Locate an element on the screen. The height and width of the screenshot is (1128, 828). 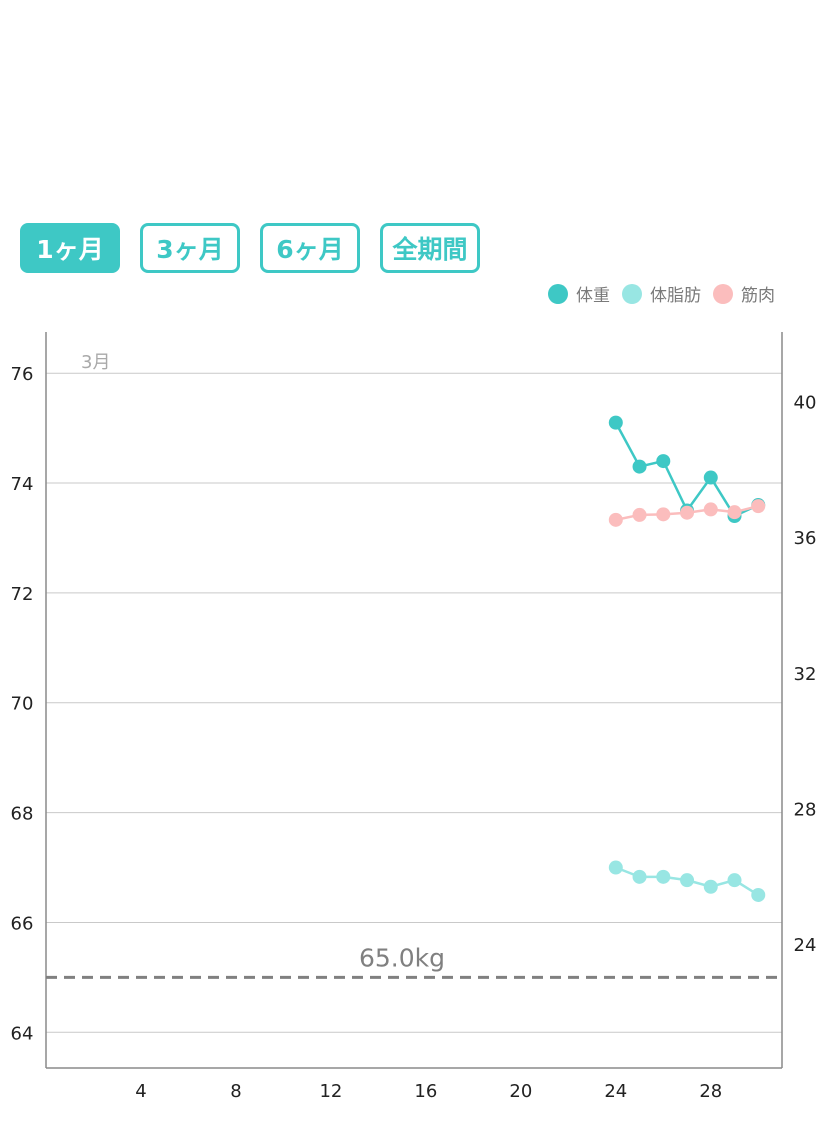
y-left-tick-label: 66 is located at coordinates (22, 923).